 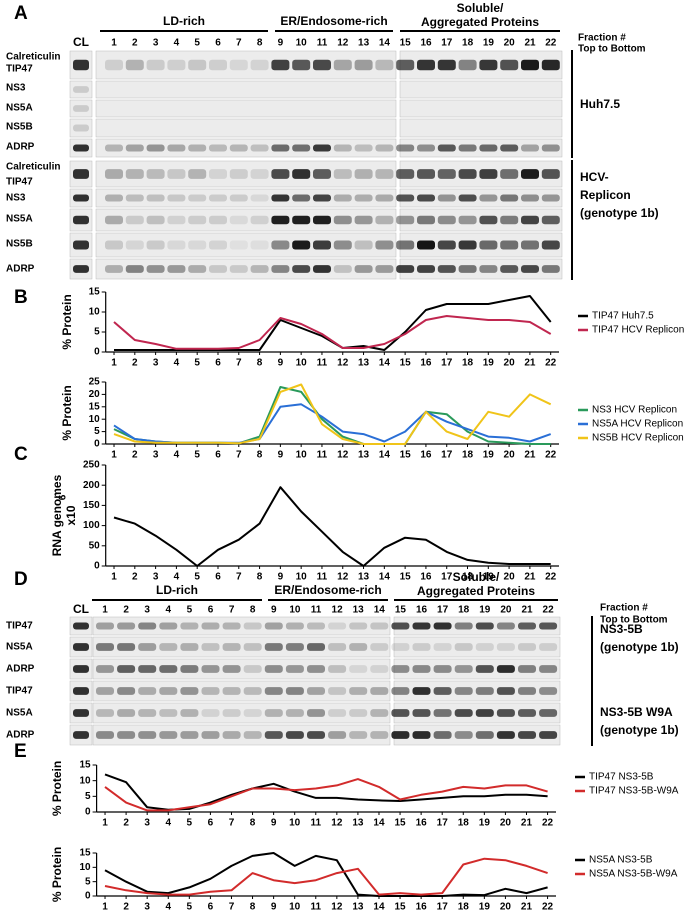 What do you see at coordinates (20, 735) in the screenshot?
I see `row-label: ADRP` at bounding box center [20, 735].